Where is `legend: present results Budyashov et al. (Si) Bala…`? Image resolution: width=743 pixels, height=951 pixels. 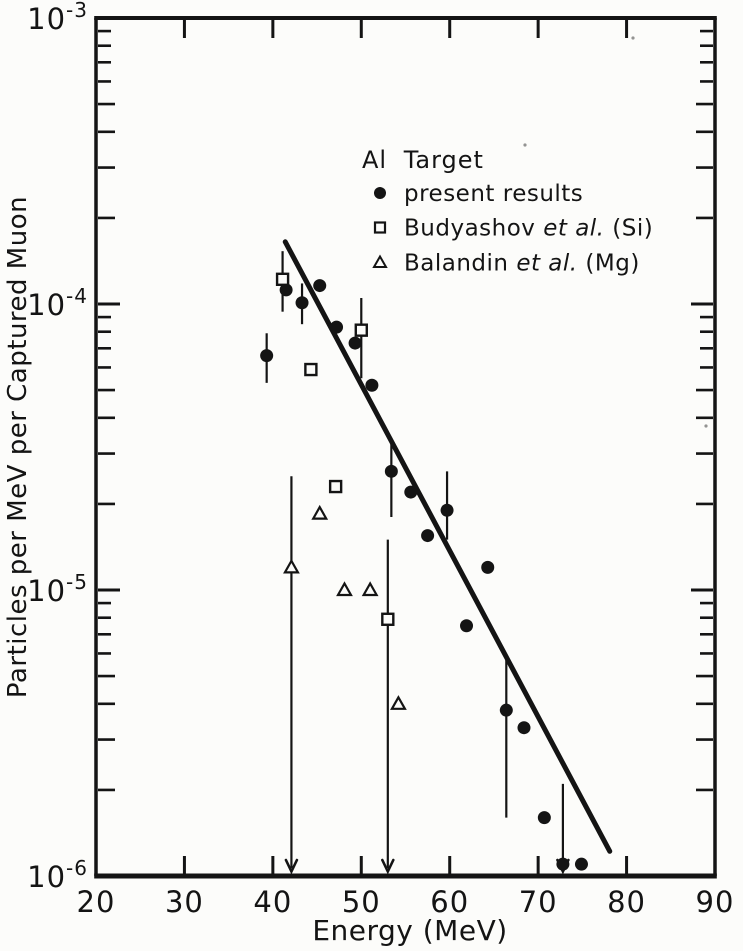
legend: present results Budyashov et al. (Si) Bala… is located at coordinates (512, 229).